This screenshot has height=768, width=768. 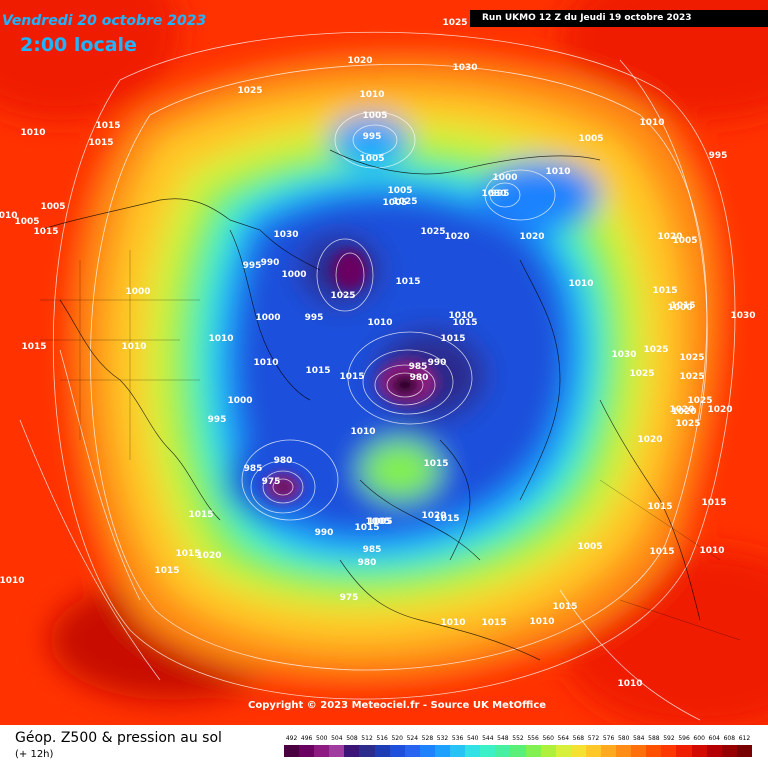 What do you see at coordinates (397, 738) in the screenshot?
I see `color-scale-value: 520` at bounding box center [397, 738].